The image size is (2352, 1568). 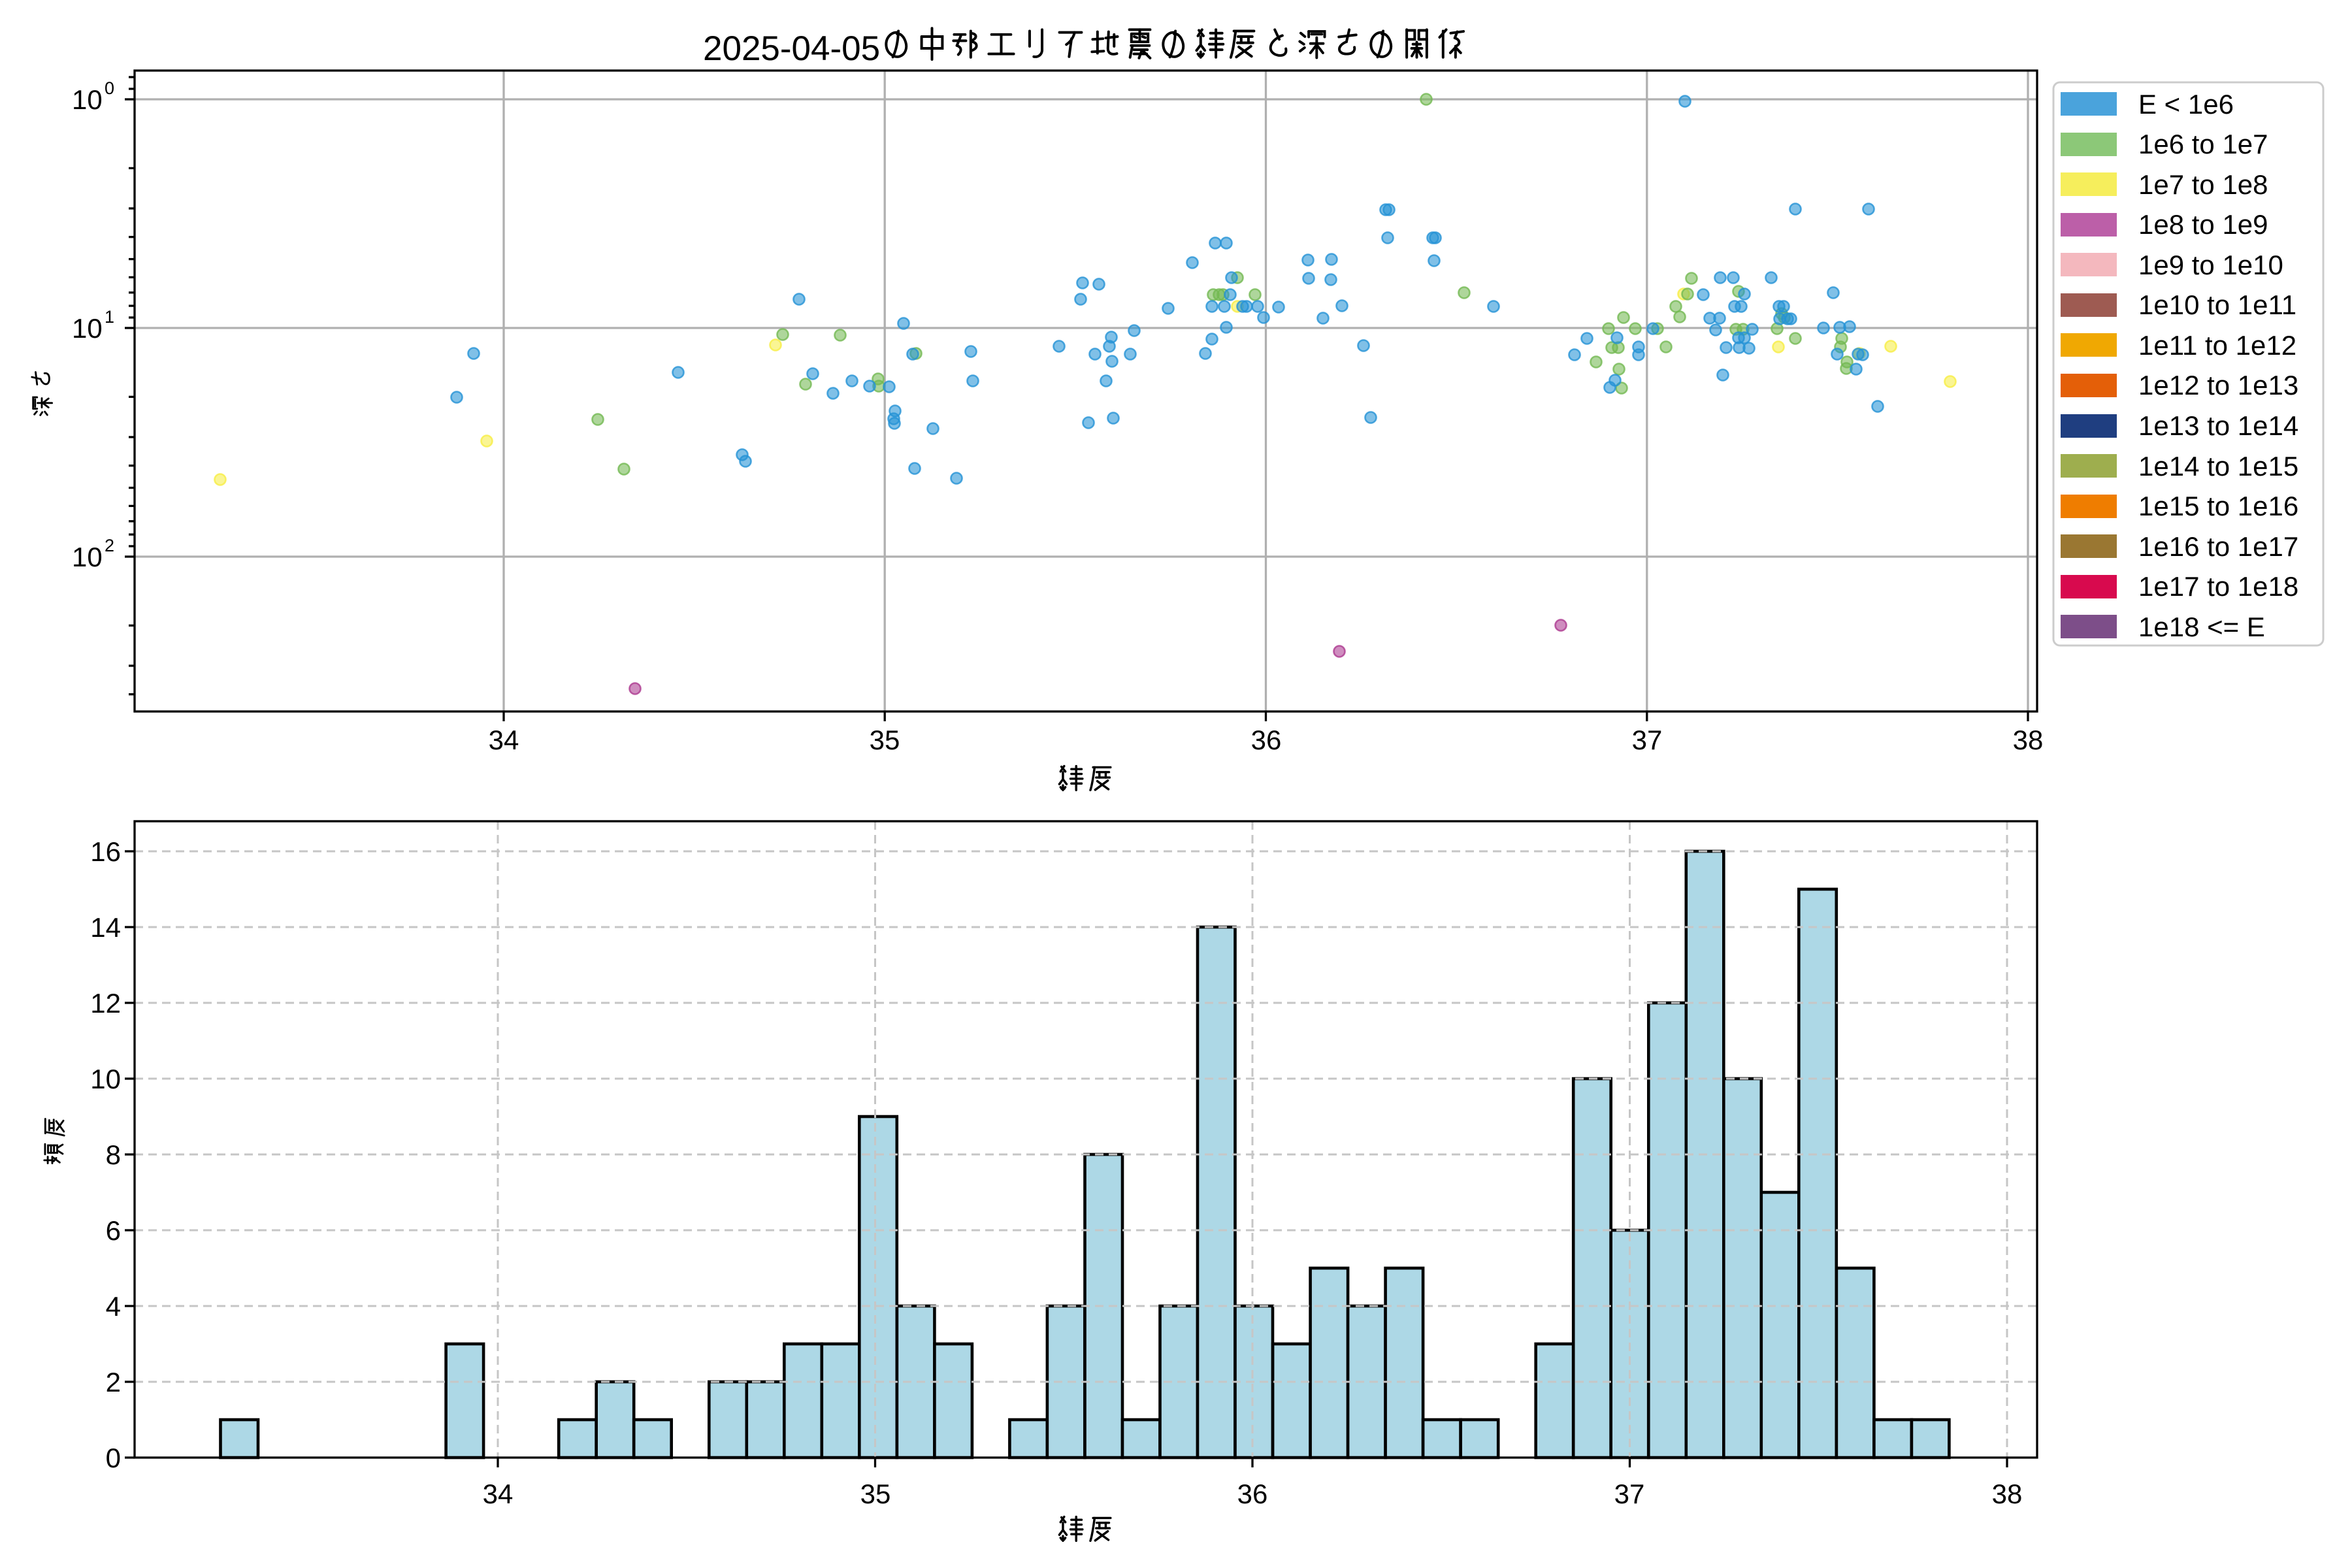 I want to click on svg-text: 4, so click(x=113, y=1306).